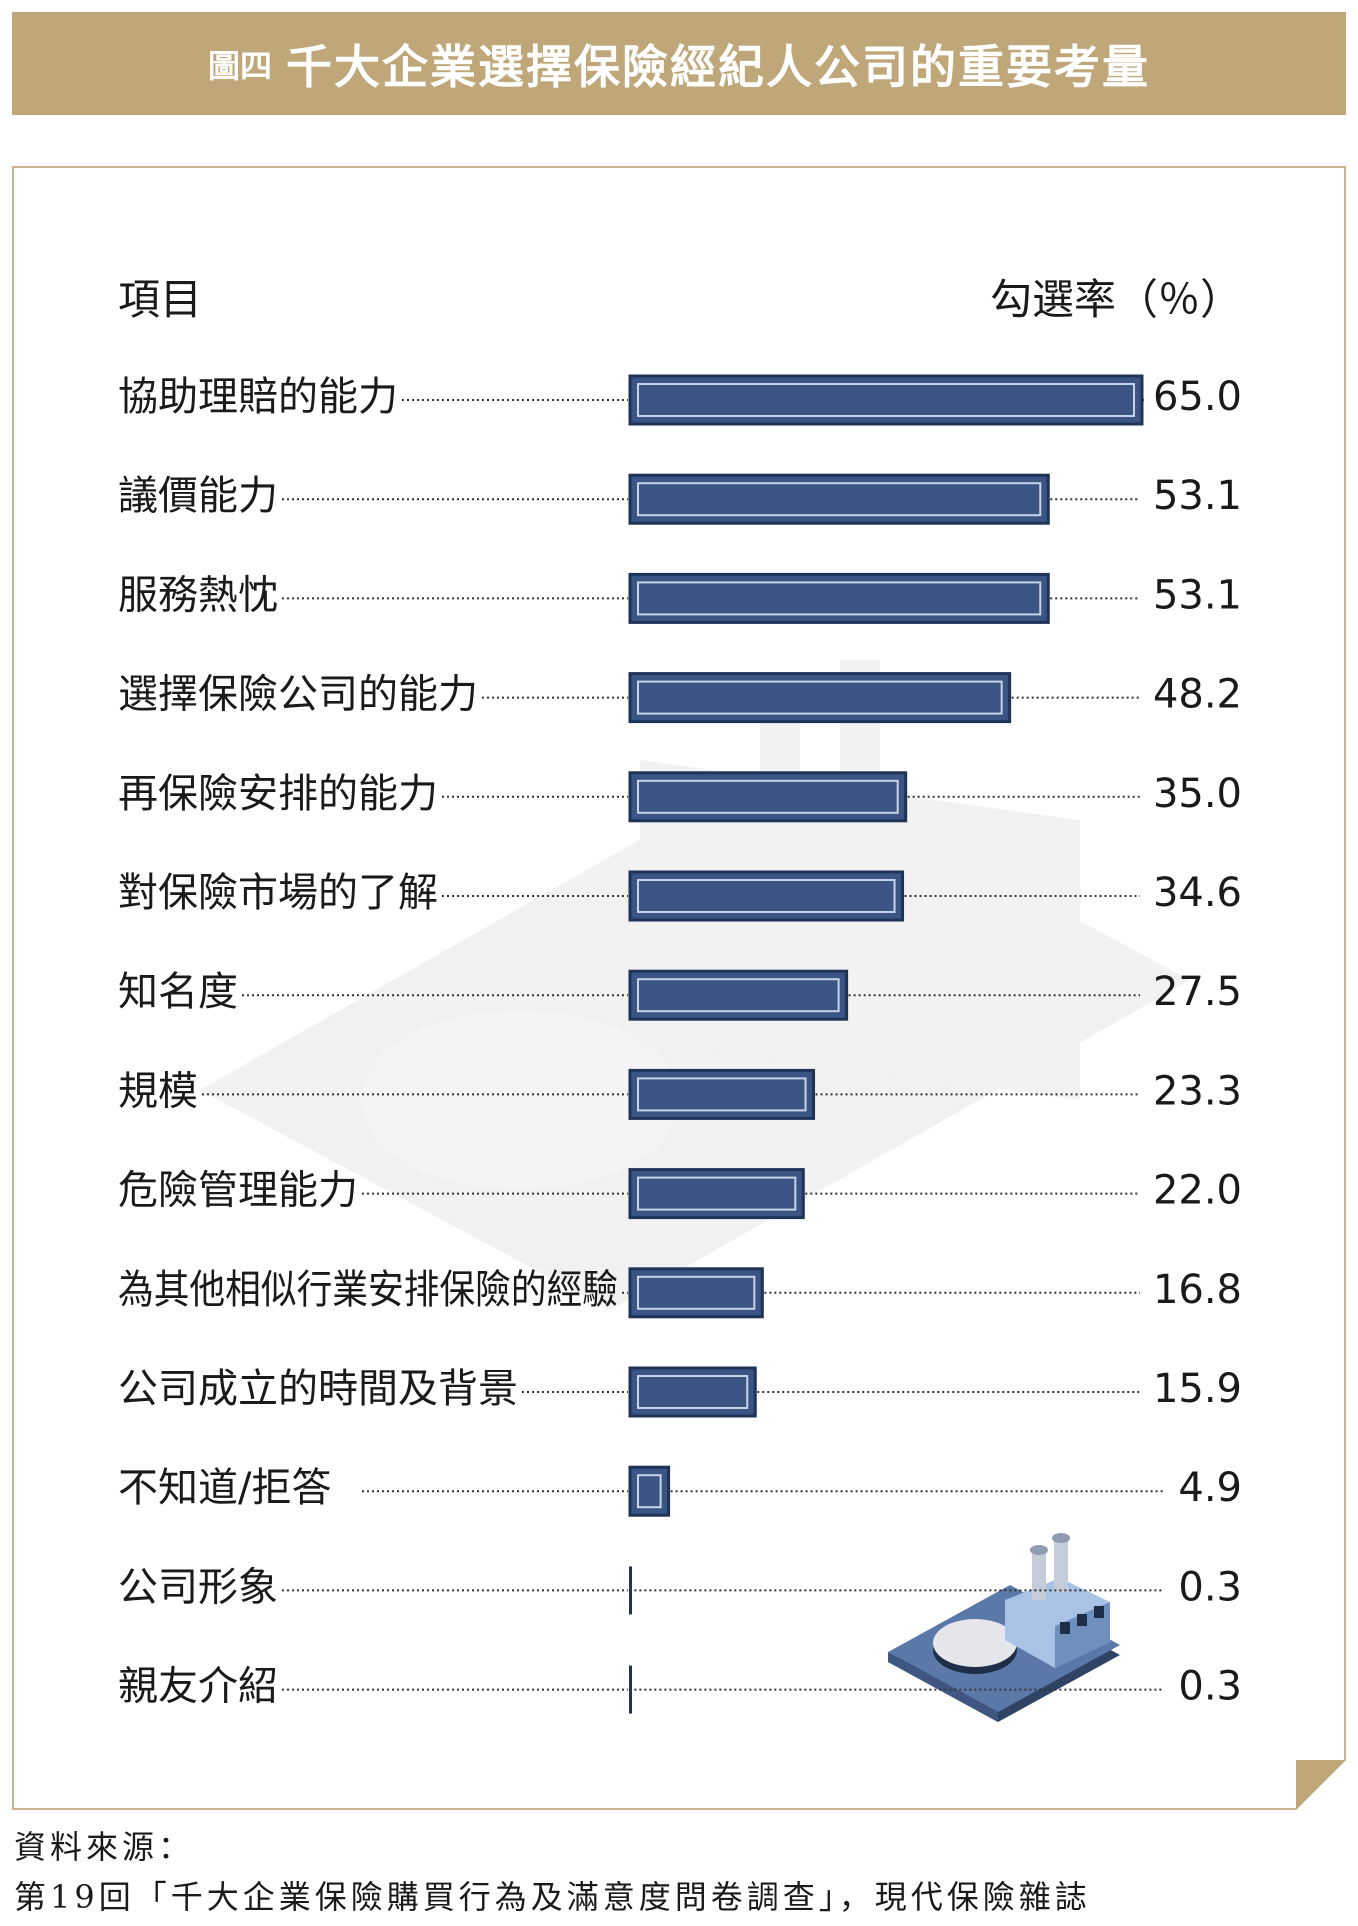 This screenshot has height=1926, width=1358. I want to click on category-label: 不知道/拒答, so click(224, 1488).